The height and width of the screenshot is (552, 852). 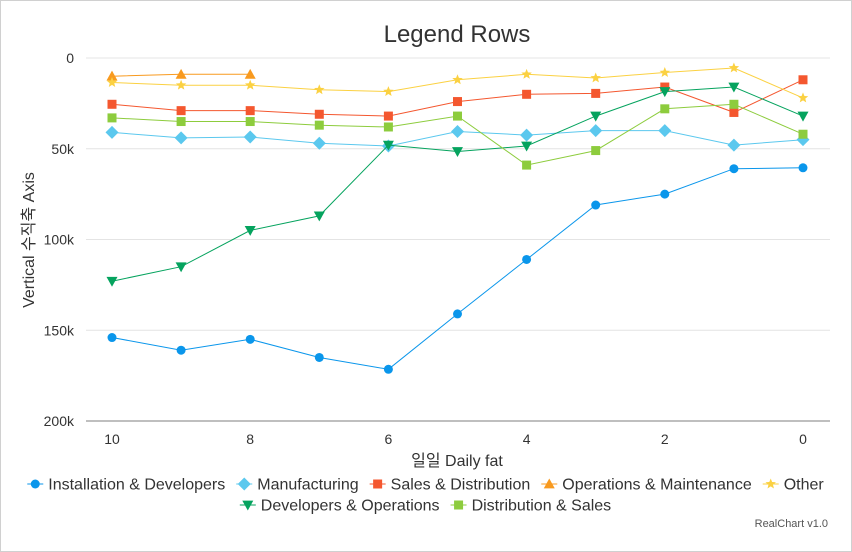 I want to click on legend-item: Distribution & Sales, so click(x=531, y=506).